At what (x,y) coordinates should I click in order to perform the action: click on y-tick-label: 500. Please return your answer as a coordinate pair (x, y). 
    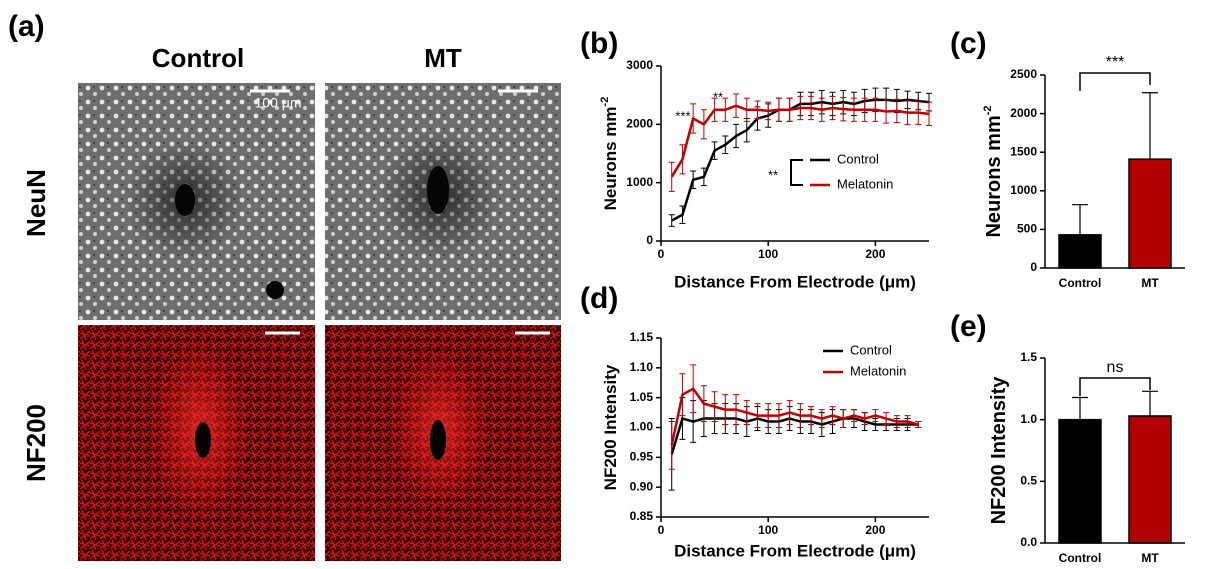
    Looking at the image, I should click on (1027, 229).